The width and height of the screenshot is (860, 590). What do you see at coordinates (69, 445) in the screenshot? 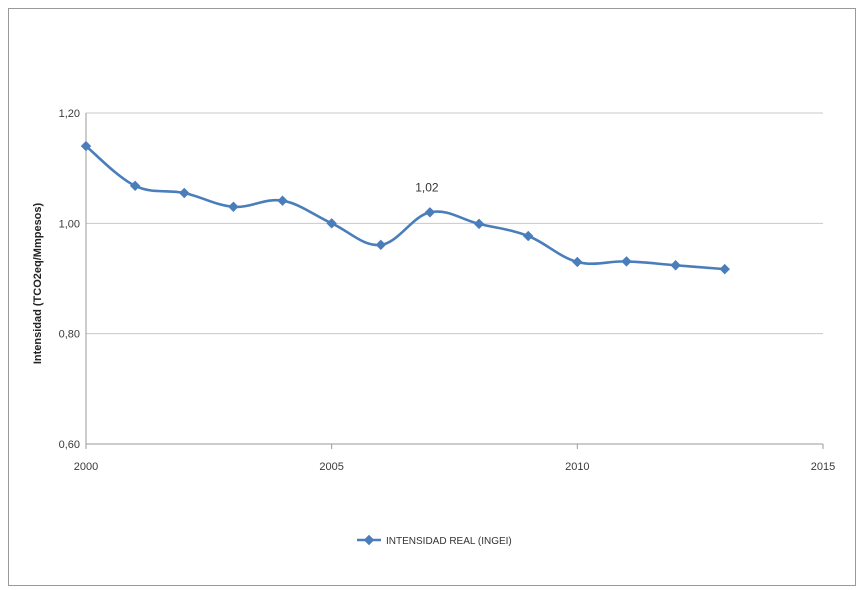
I see `y-tick-label: 0,60` at bounding box center [69, 445].